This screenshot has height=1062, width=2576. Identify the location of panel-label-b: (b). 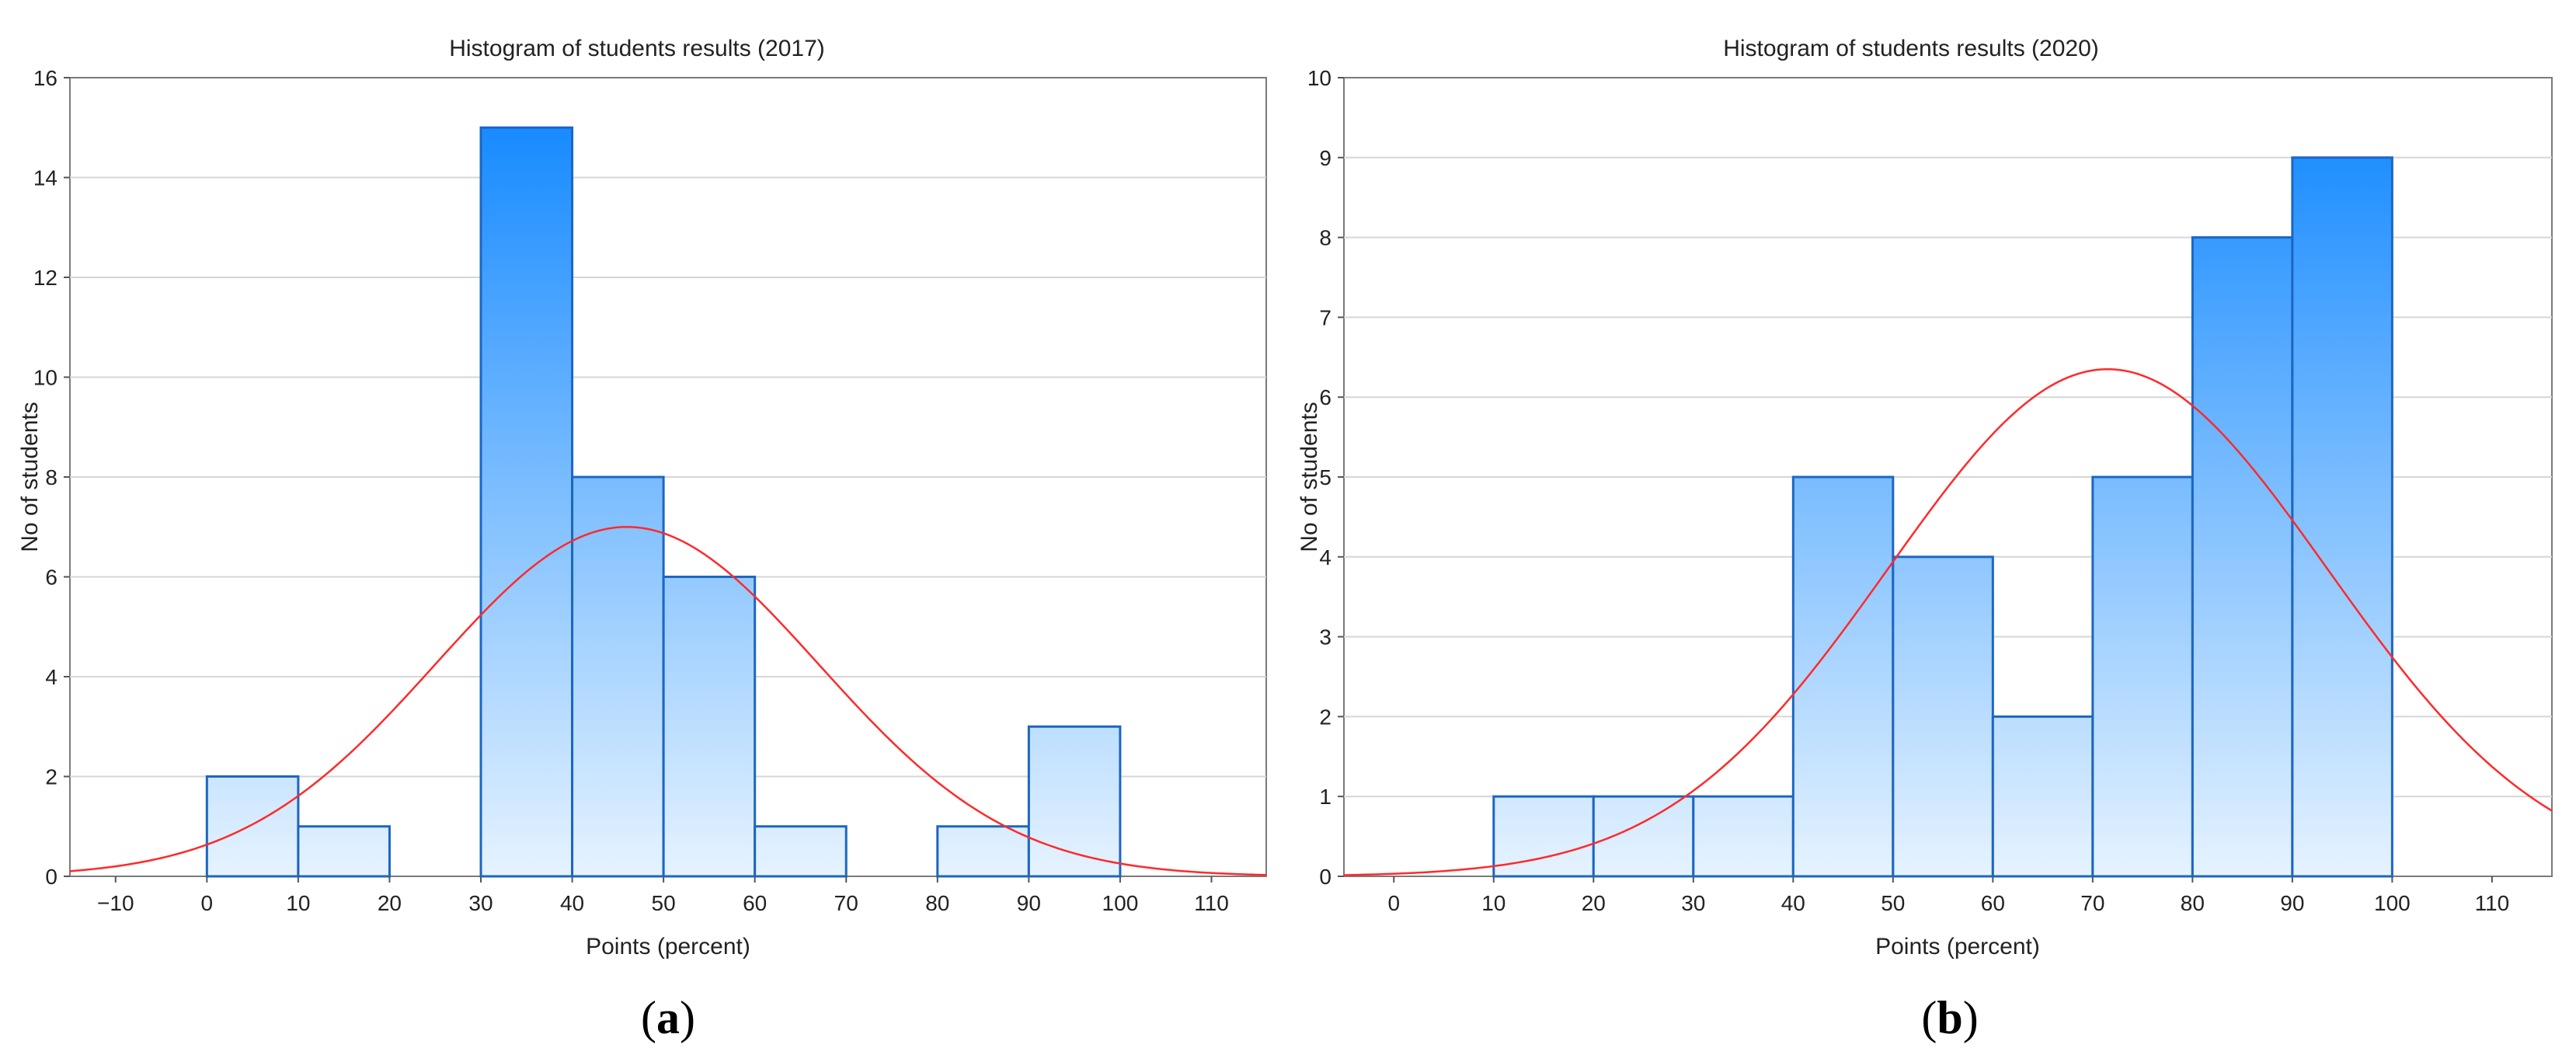
(1949, 1017).